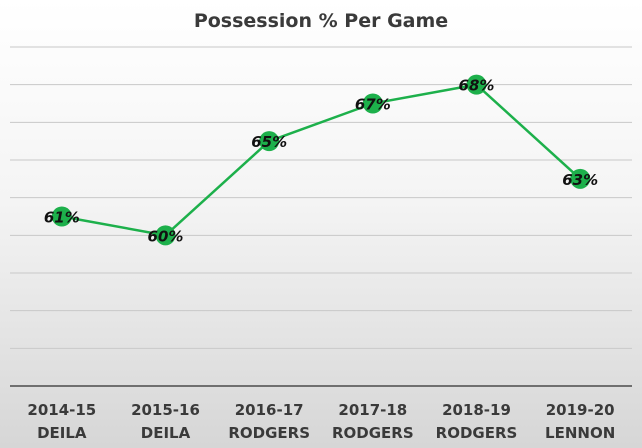 Image resolution: width=642 pixels, height=448 pixels. I want to click on data-label: 60%, so click(166, 236).